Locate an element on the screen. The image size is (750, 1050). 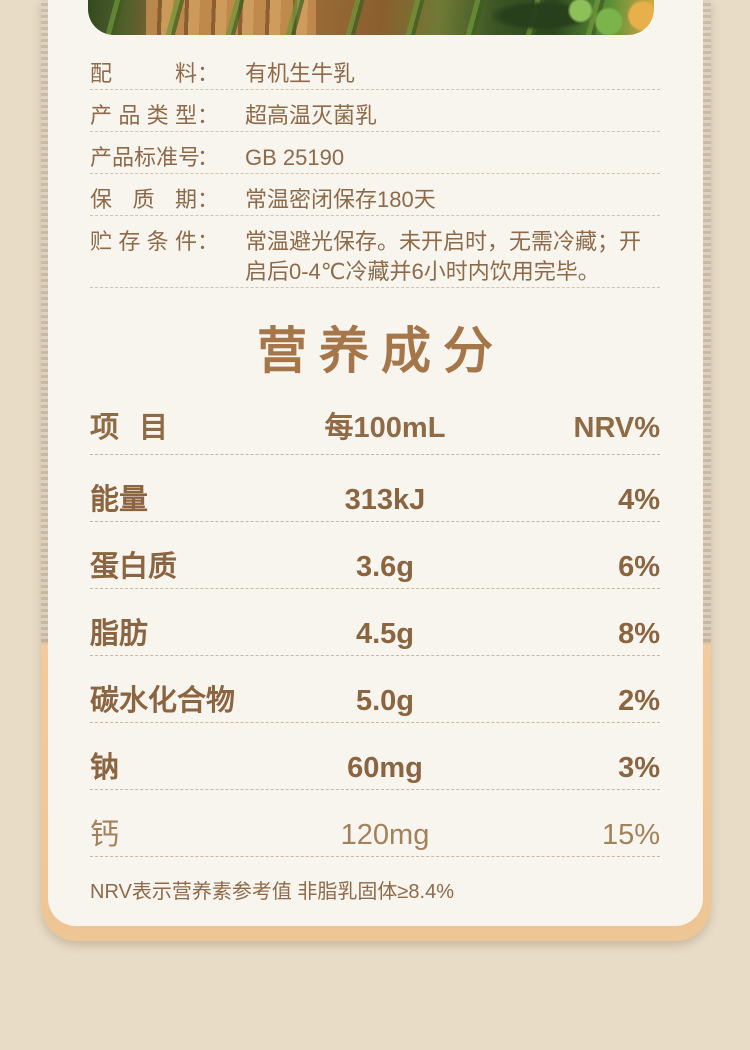
nutrient-value: 60mg is located at coordinates (385, 768).